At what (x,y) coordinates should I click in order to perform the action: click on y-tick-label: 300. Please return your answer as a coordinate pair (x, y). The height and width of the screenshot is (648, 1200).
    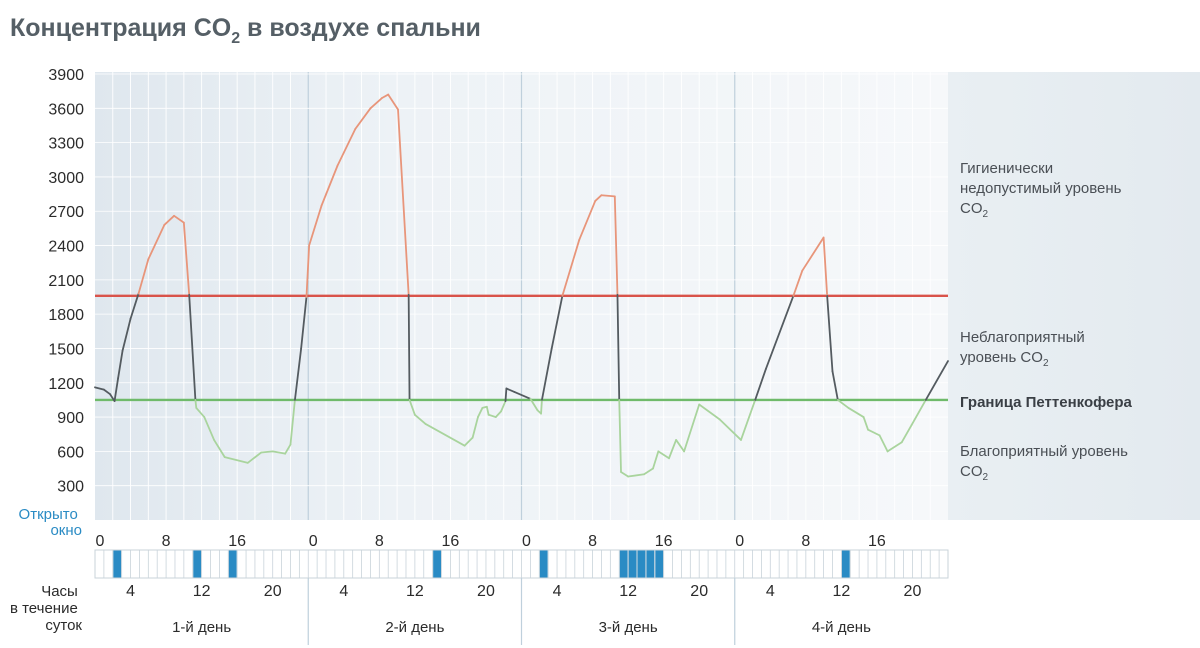
    Looking at the image, I should click on (70, 487).